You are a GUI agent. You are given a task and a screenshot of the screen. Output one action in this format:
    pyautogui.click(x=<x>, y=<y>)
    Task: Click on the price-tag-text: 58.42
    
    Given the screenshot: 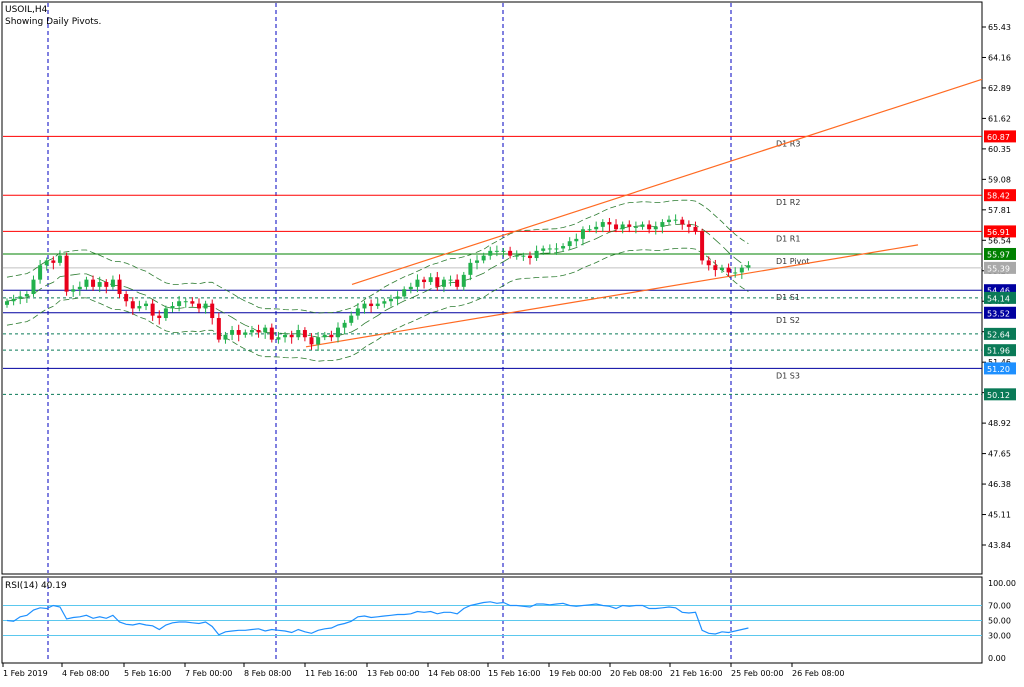 What is the action you would take?
    pyautogui.click(x=998, y=196)
    